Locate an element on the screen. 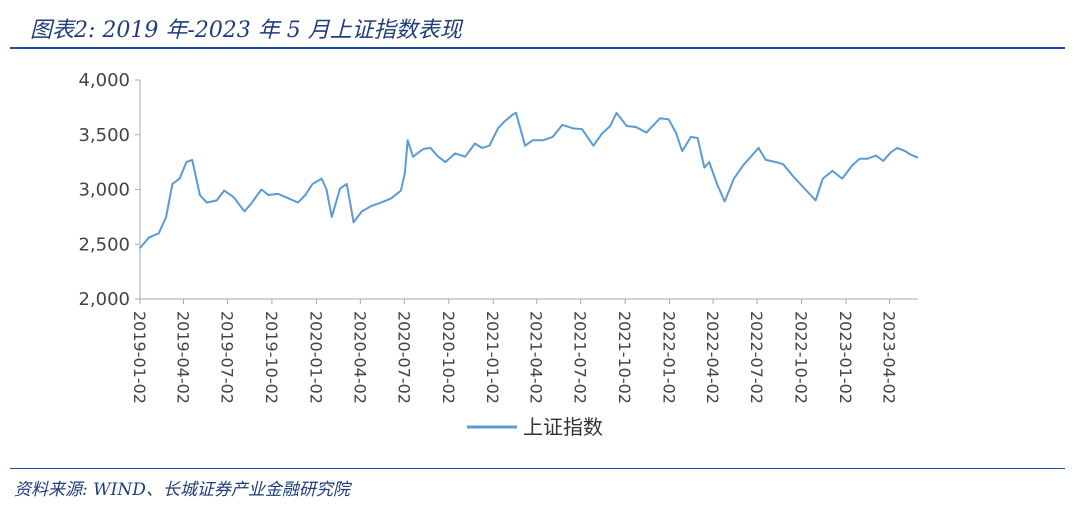  x-tick-label: 2019-04-02 is located at coordinates (182, 357).